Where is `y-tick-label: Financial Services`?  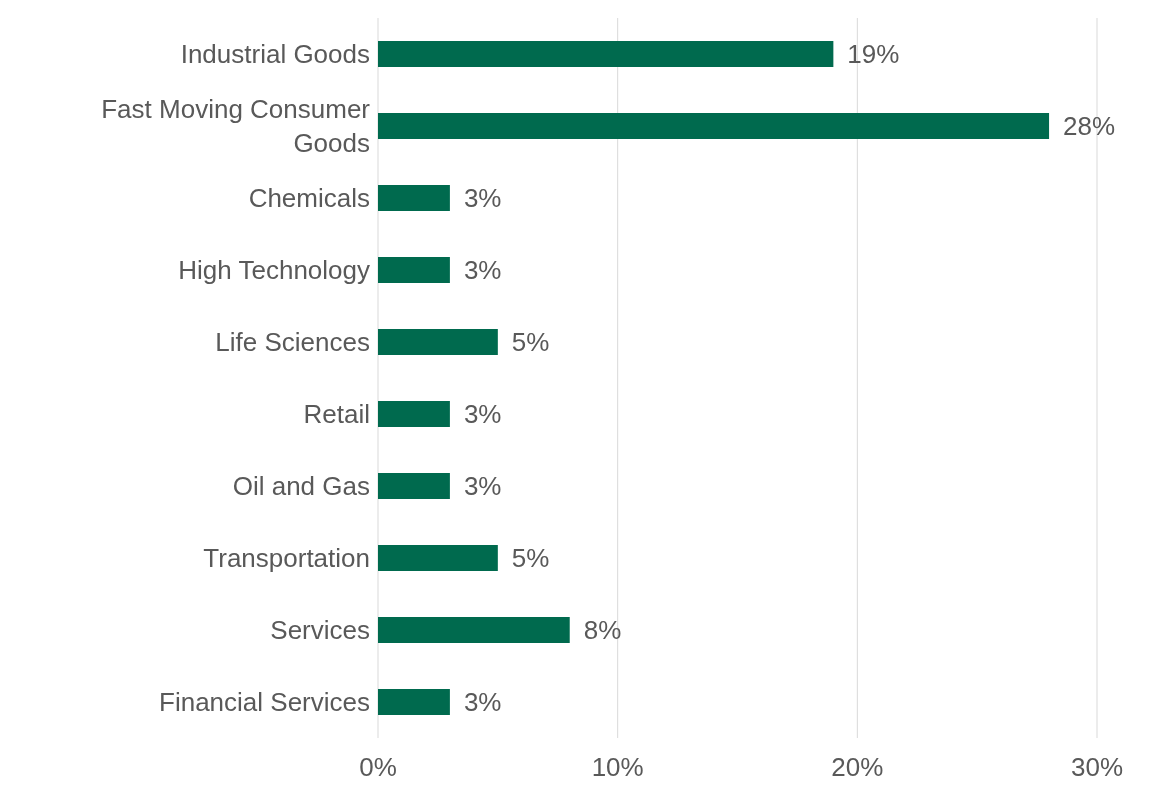
y-tick-label: Financial Services is located at coordinates (264, 702).